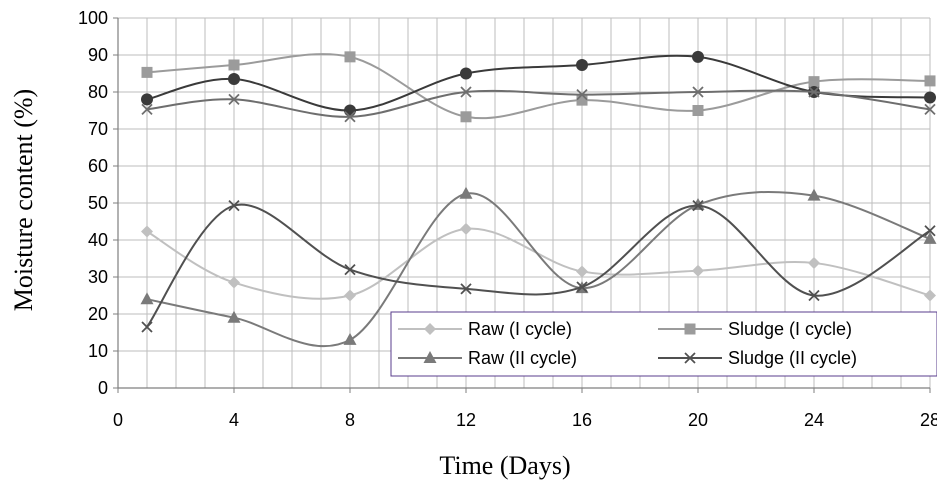 The width and height of the screenshot is (937, 481). What do you see at coordinates (103, 388) in the screenshot?
I see `y-tick-label: 0` at bounding box center [103, 388].